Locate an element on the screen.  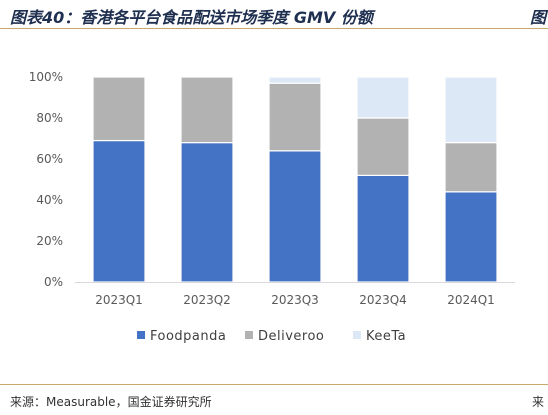
bar-deliveroo-2023q3 is located at coordinates (295, 117).